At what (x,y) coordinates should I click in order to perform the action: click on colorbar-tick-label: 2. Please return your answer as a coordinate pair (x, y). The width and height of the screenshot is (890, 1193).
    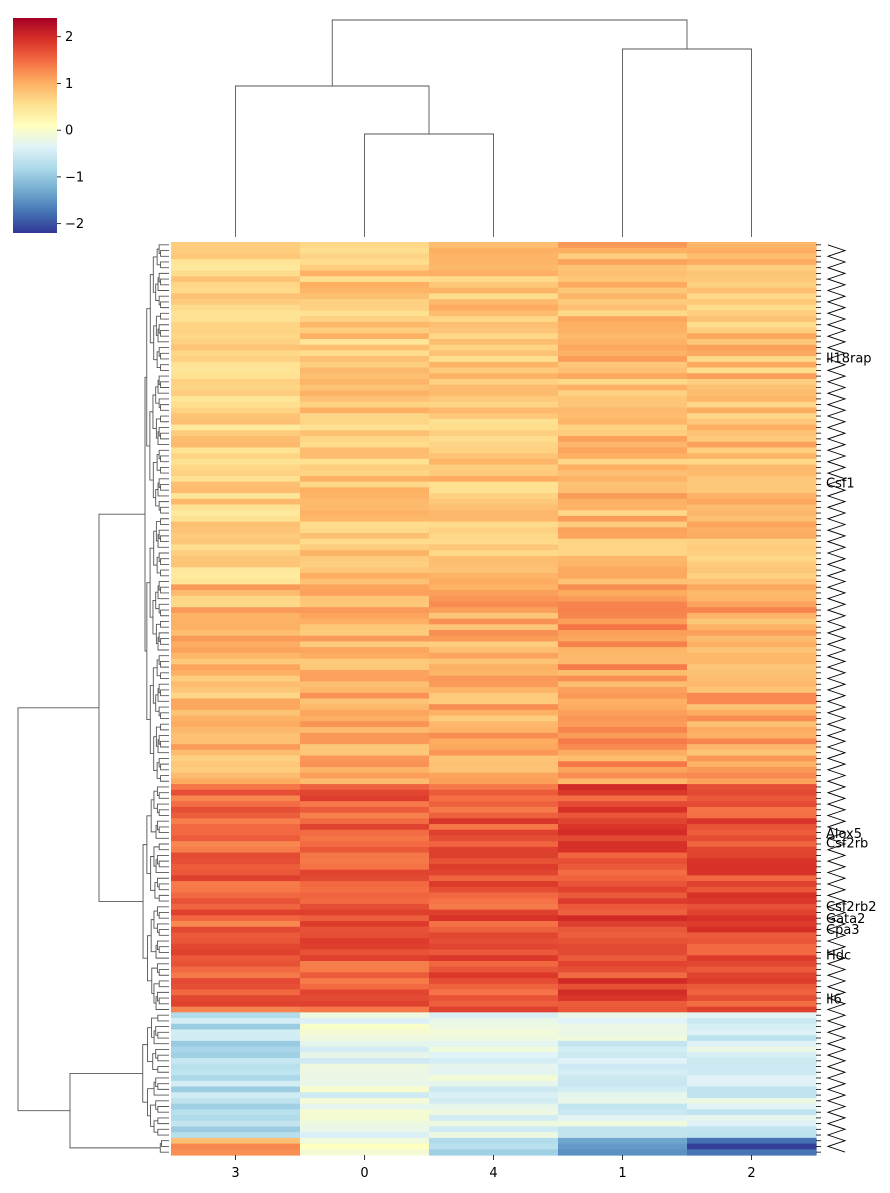
    Looking at the image, I should click on (69, 37).